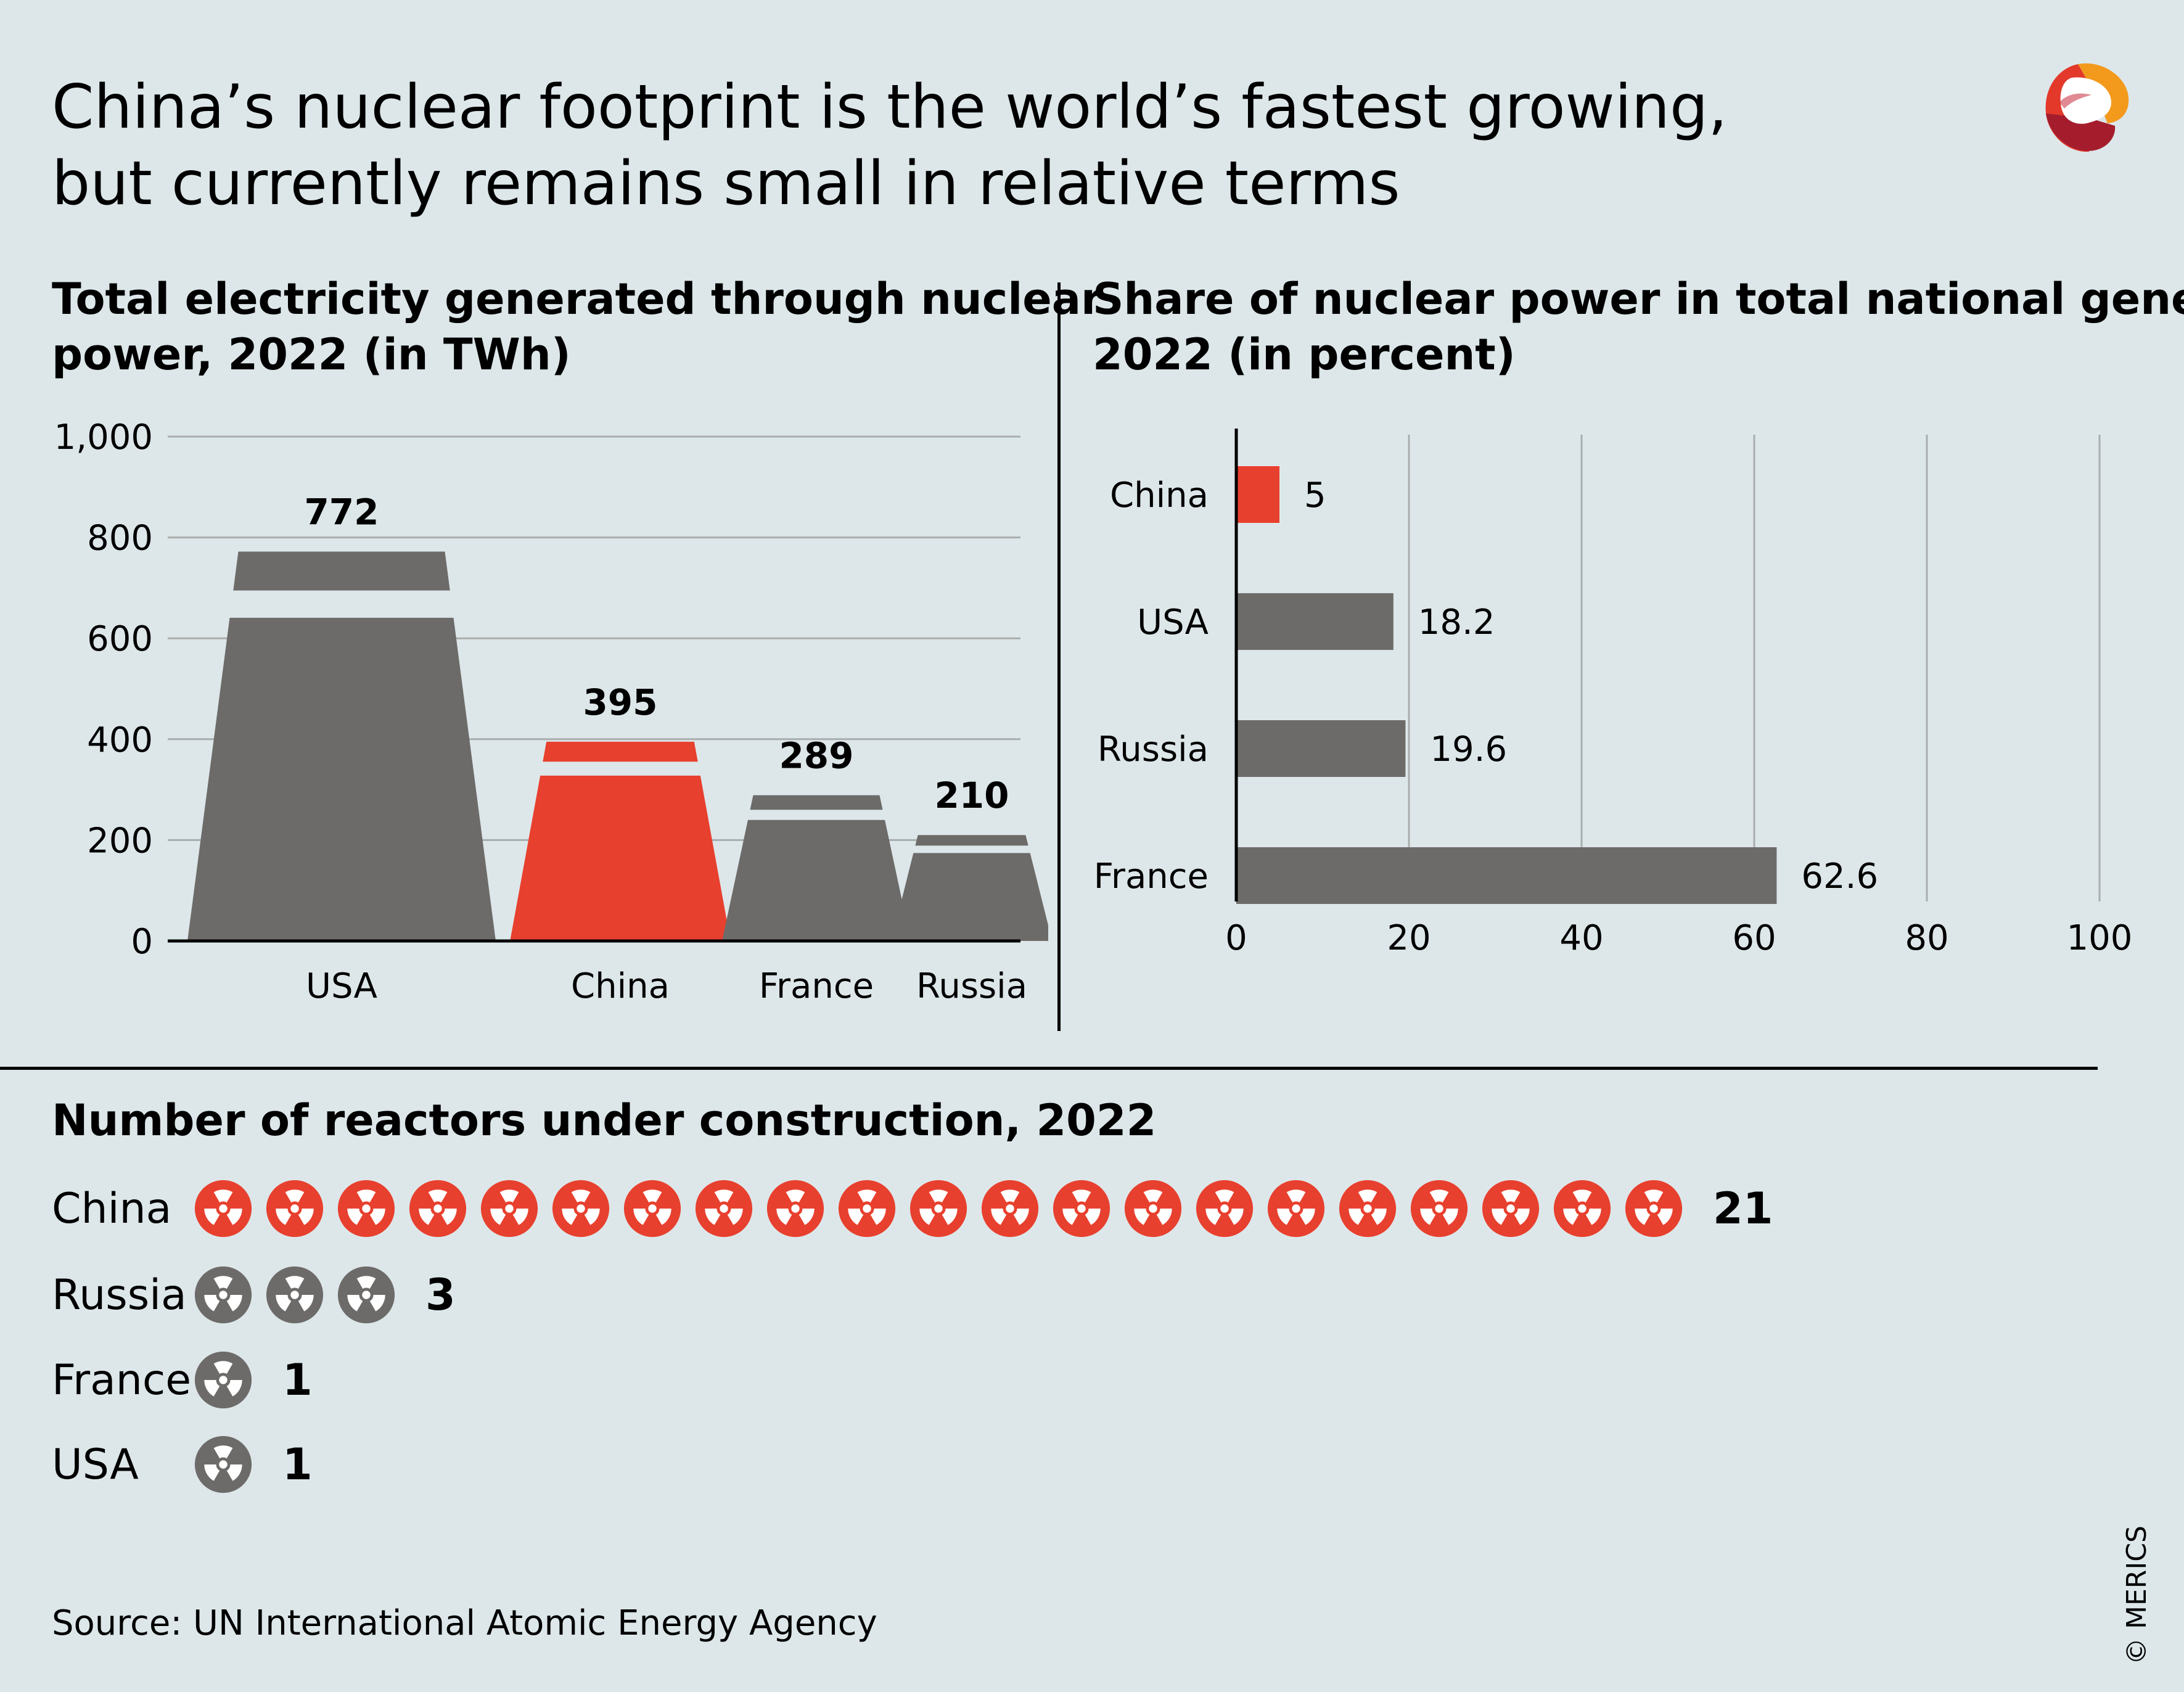 The width and height of the screenshot is (2184, 1692). I want to click on chart2-title-line2: 2022 (in percent), so click(1304, 355).